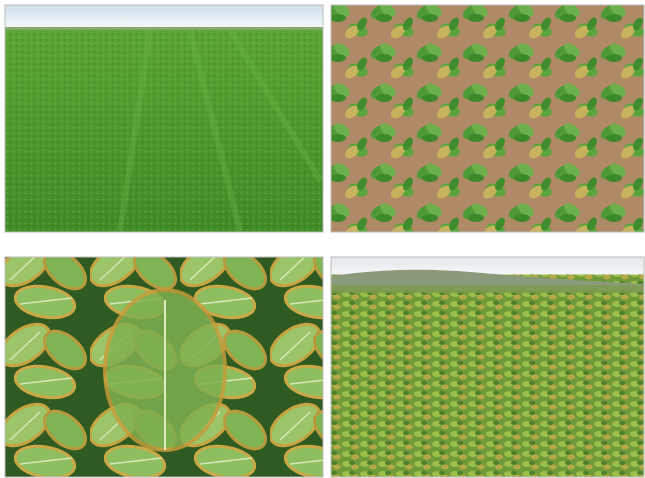  What do you see at coordinates (487, 289) in the screenshot?
I see `far-field` at bounding box center [487, 289].